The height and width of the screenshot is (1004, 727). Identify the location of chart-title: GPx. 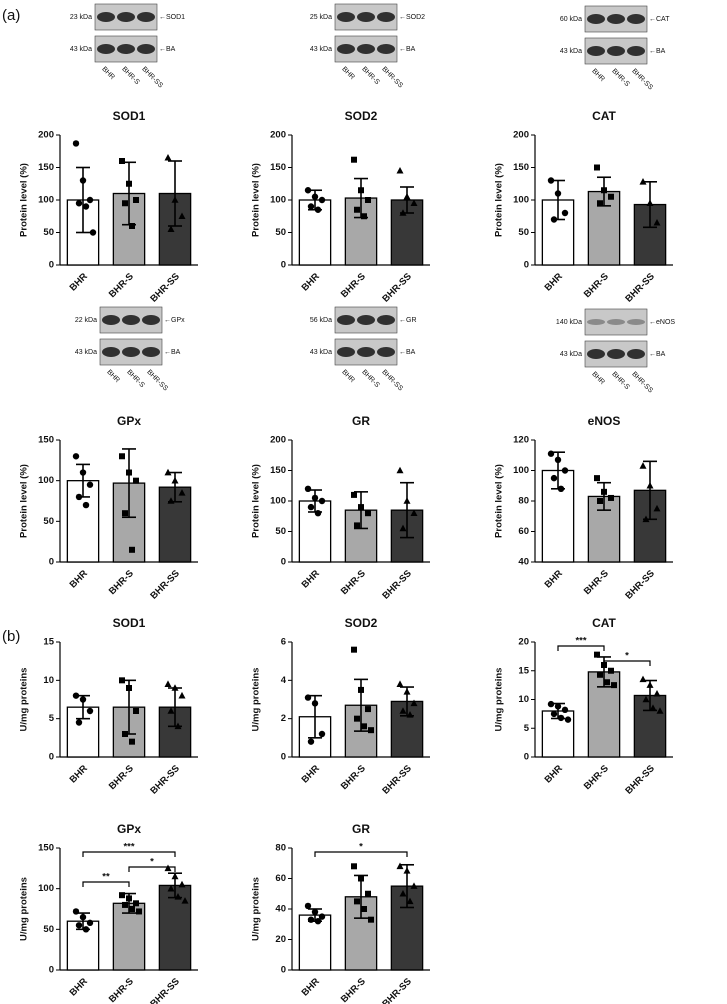
(129, 421).